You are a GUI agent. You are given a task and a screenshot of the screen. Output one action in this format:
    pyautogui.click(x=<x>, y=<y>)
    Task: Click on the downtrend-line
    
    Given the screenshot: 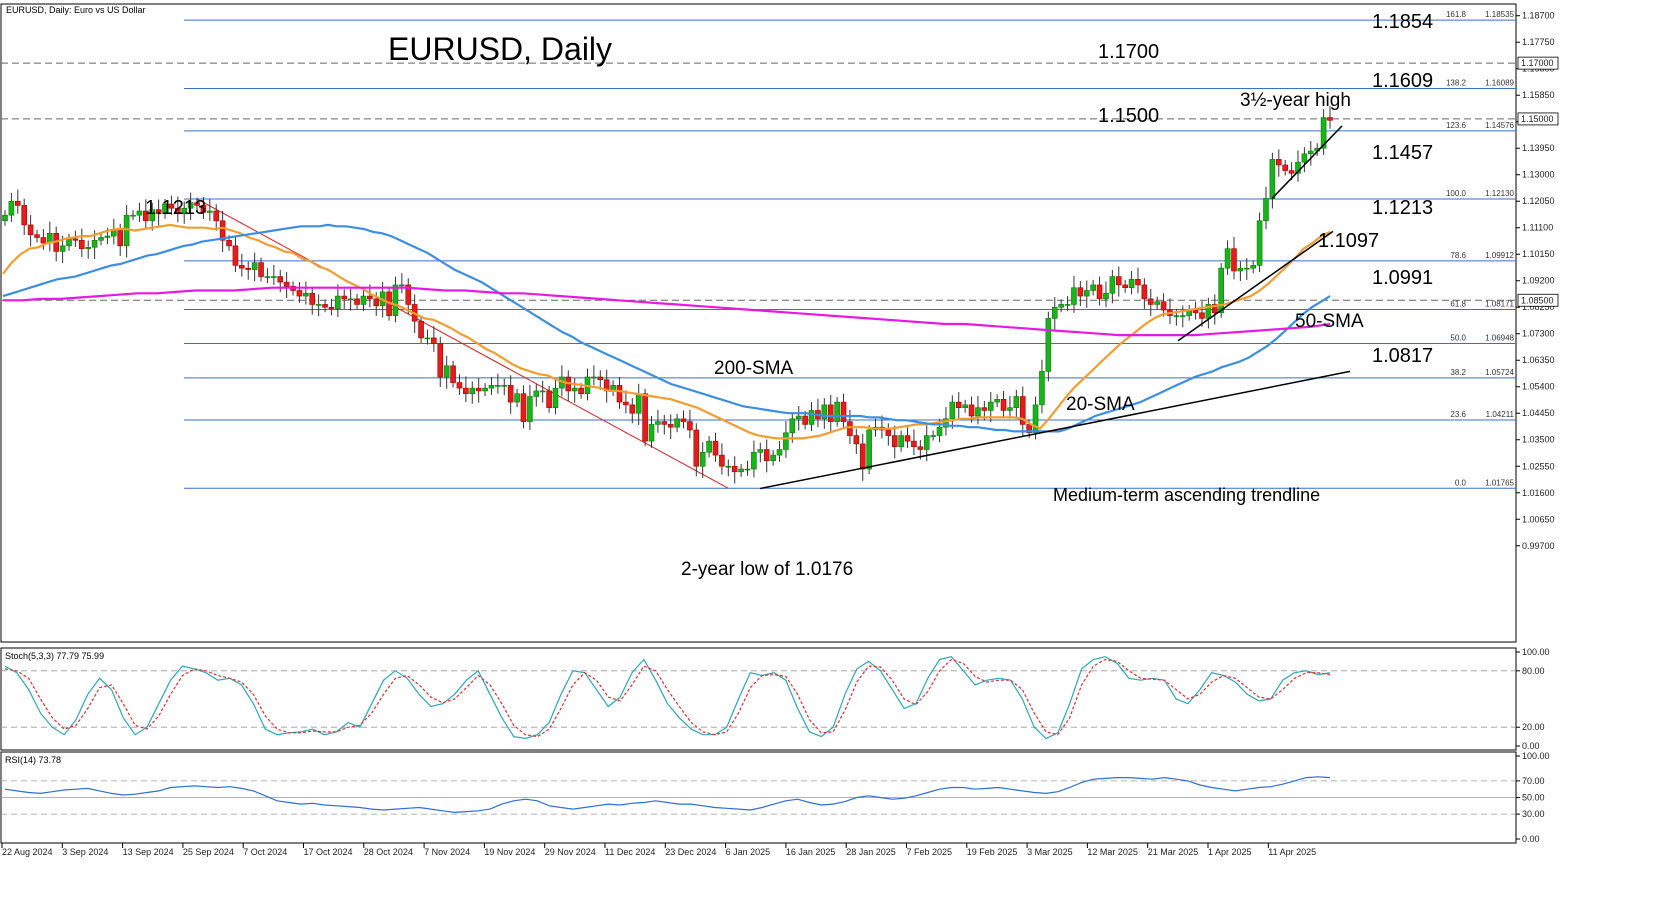 What is the action you would take?
    pyautogui.click(x=462, y=343)
    